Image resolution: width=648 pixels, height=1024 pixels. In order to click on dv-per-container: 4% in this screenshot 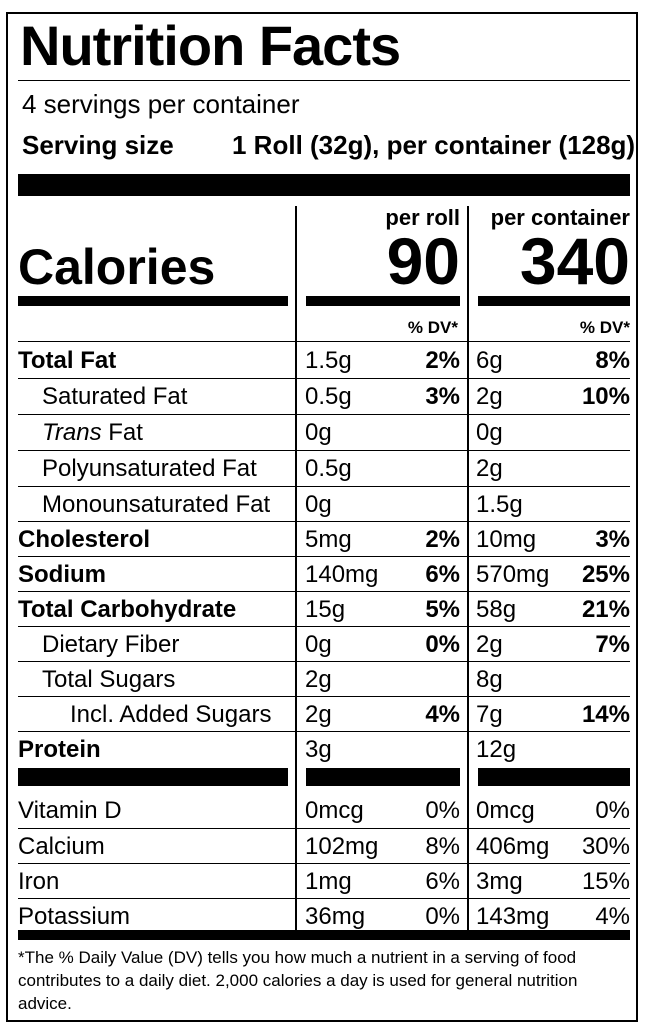, I will do `click(612, 916)`.